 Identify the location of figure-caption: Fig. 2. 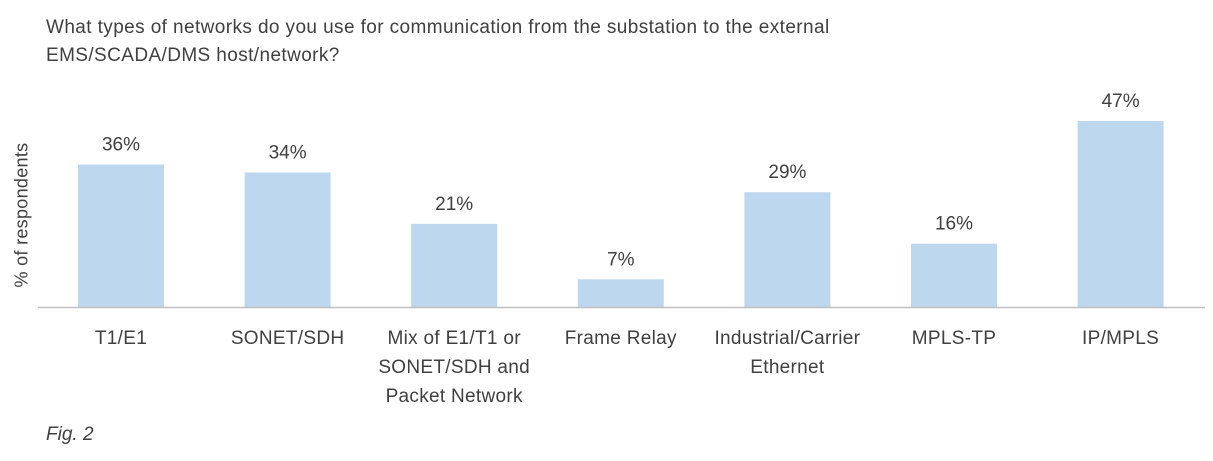
(70, 434).